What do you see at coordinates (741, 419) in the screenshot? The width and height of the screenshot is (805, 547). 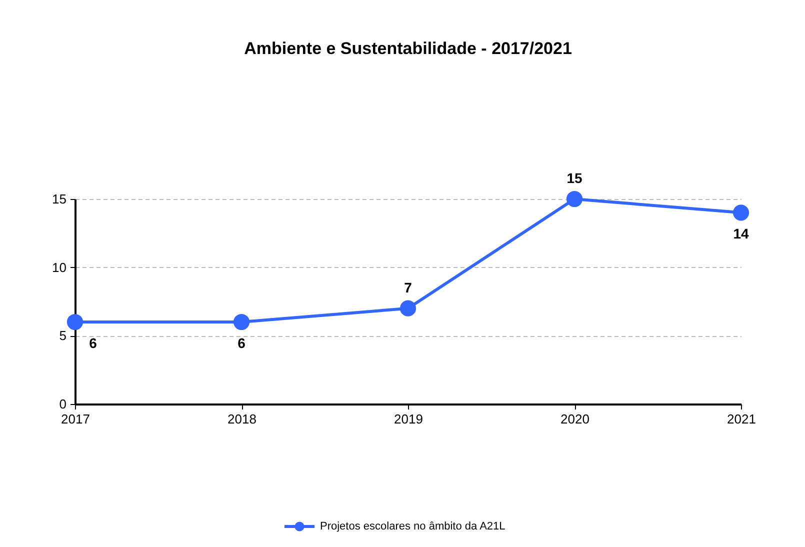 I see `x-tick-label: 2021` at bounding box center [741, 419].